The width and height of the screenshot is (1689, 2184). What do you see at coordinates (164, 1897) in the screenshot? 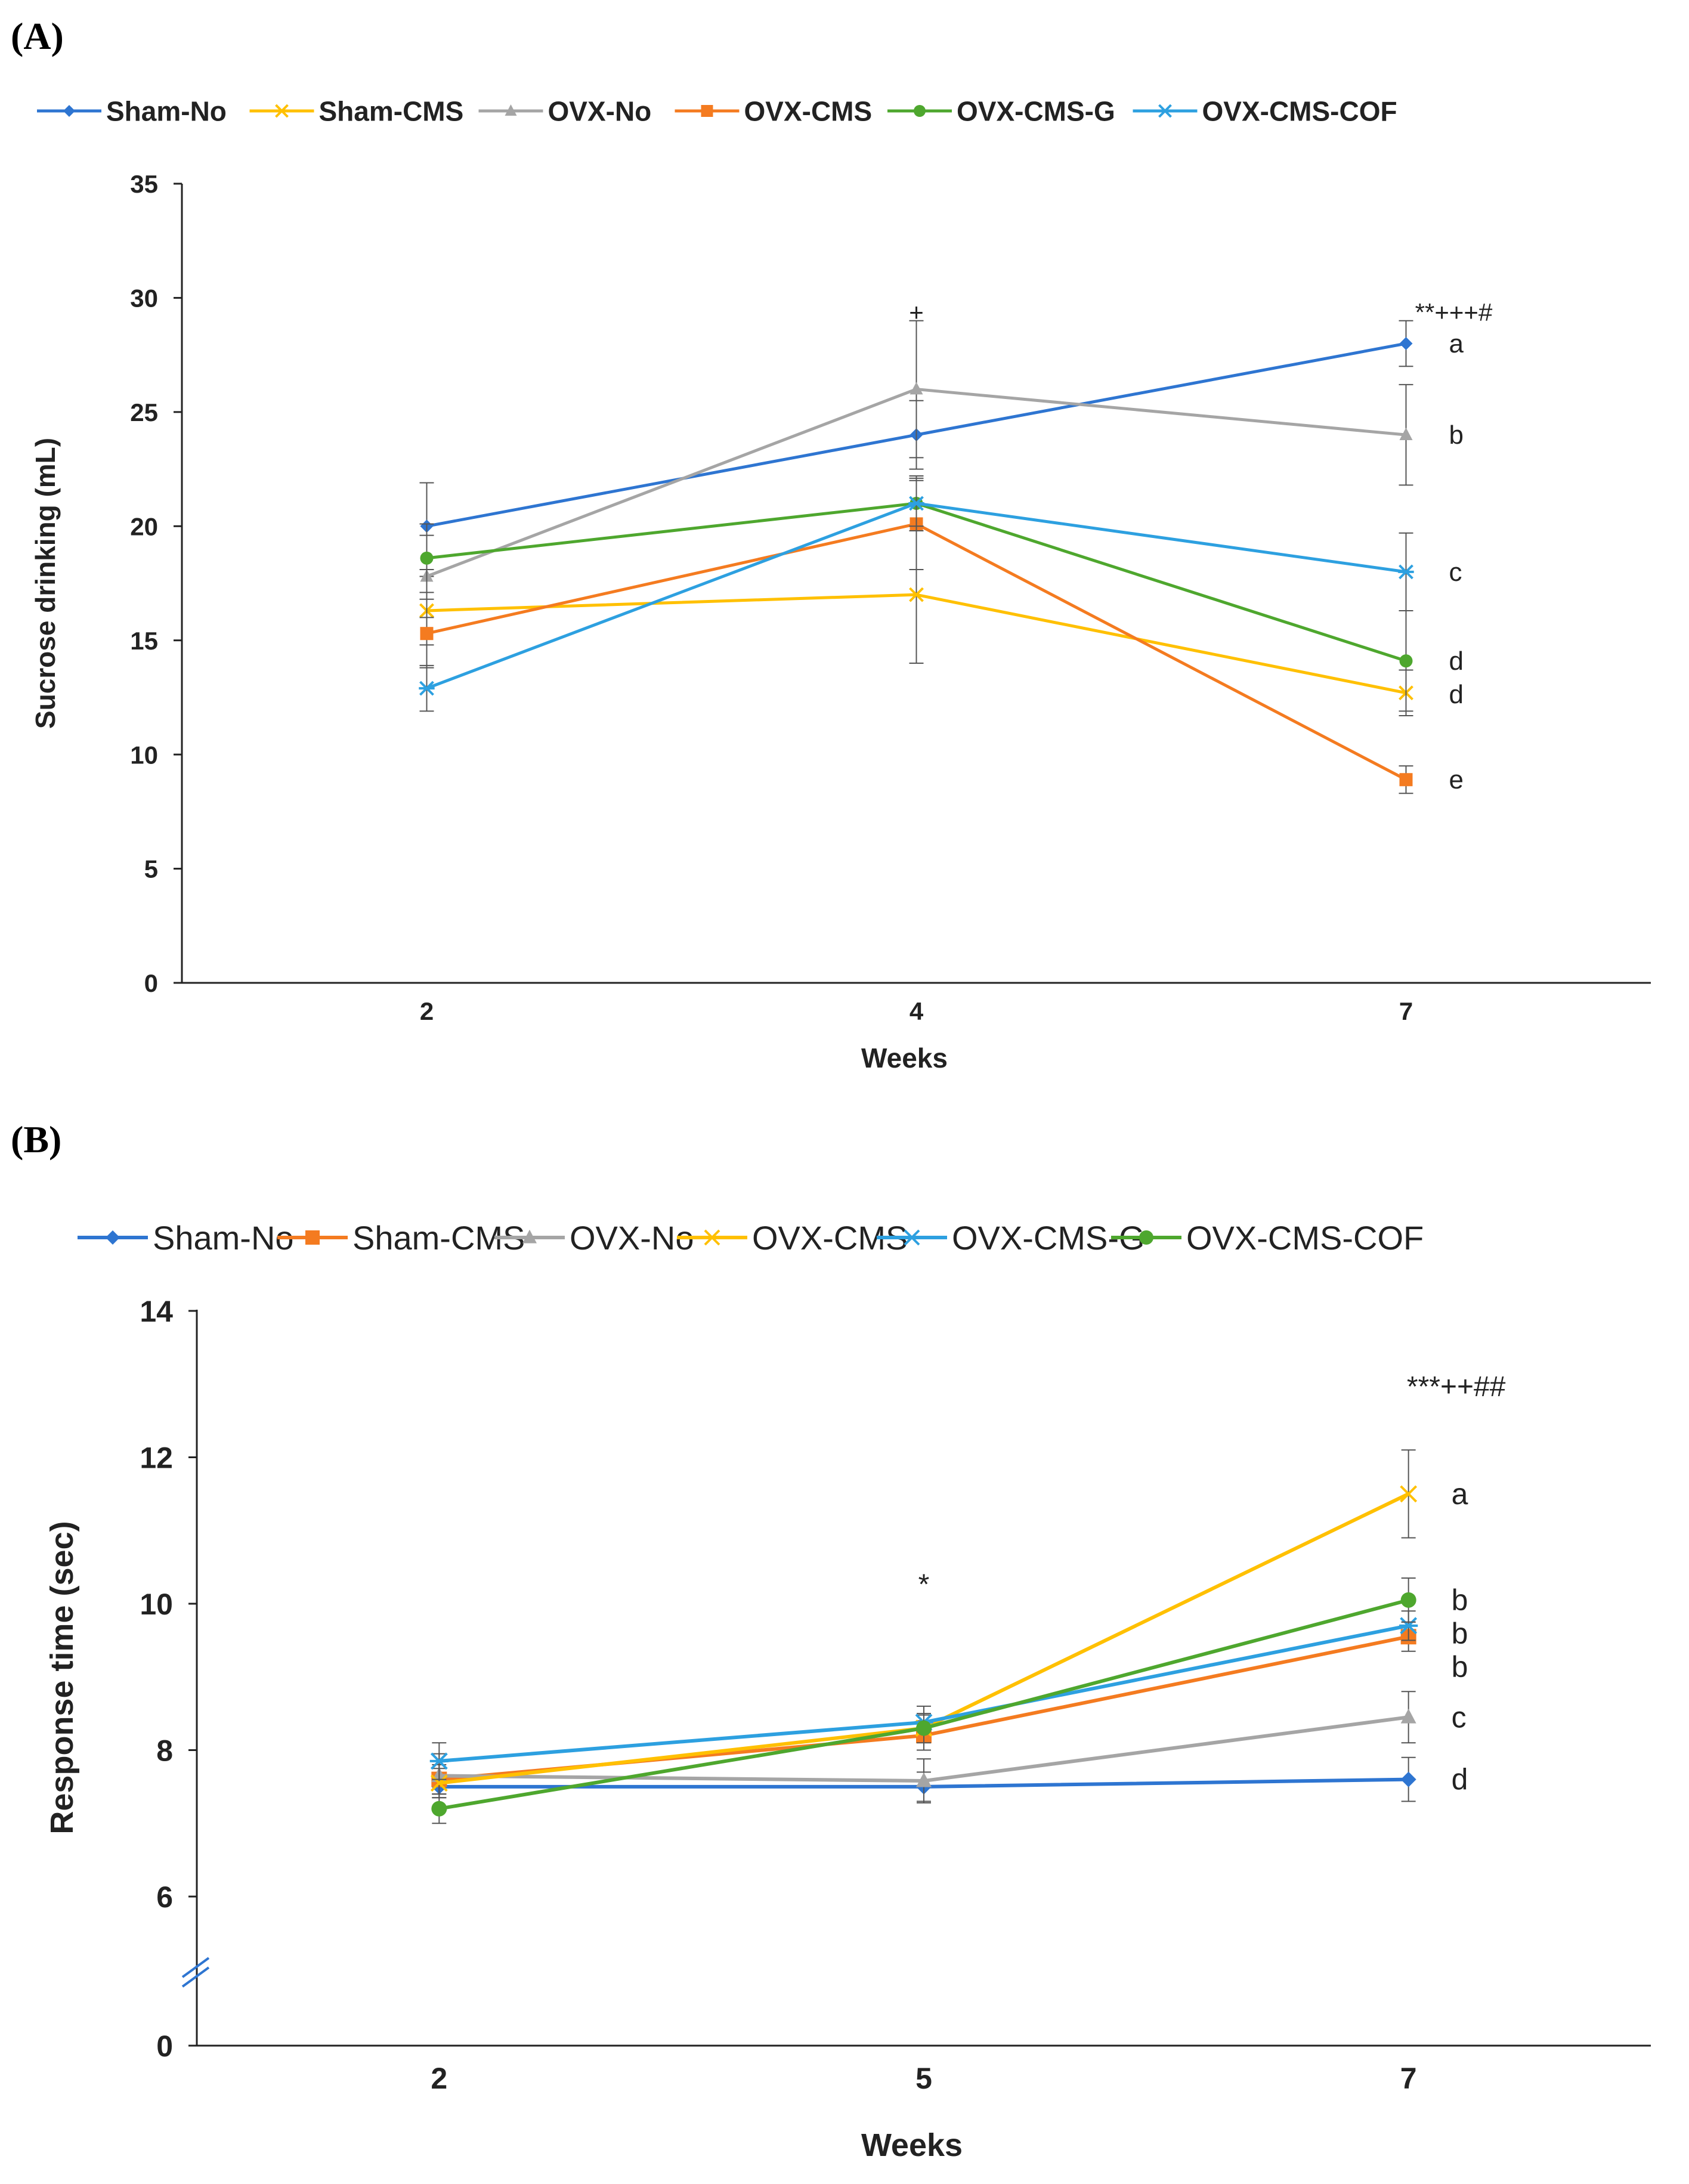
I see `y-tick-label: 6` at bounding box center [164, 1897].